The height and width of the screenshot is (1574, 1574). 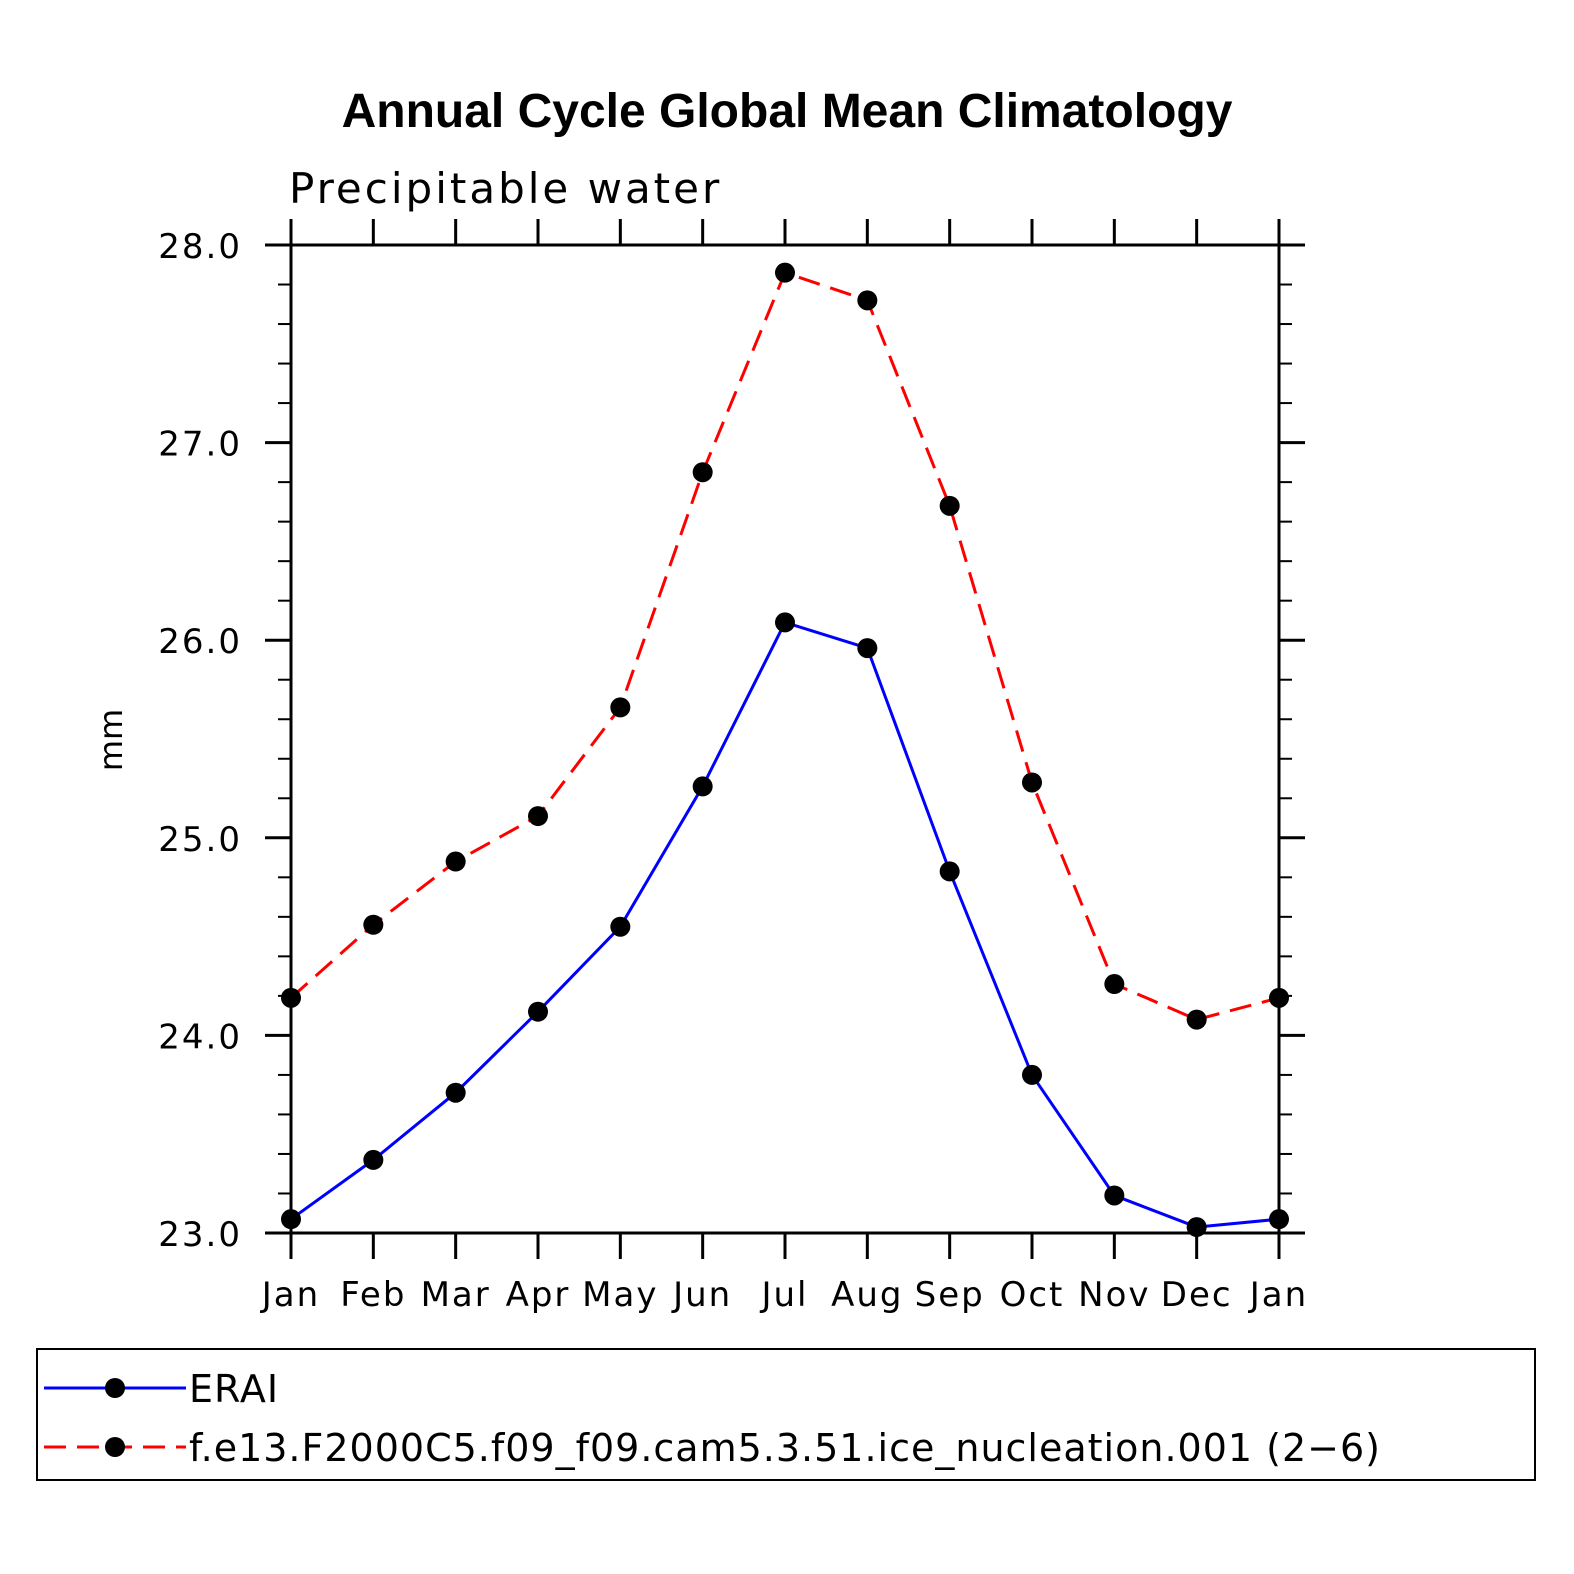 What do you see at coordinates (1032, 1295) in the screenshot?
I see `x-tick-label: Oct` at bounding box center [1032, 1295].